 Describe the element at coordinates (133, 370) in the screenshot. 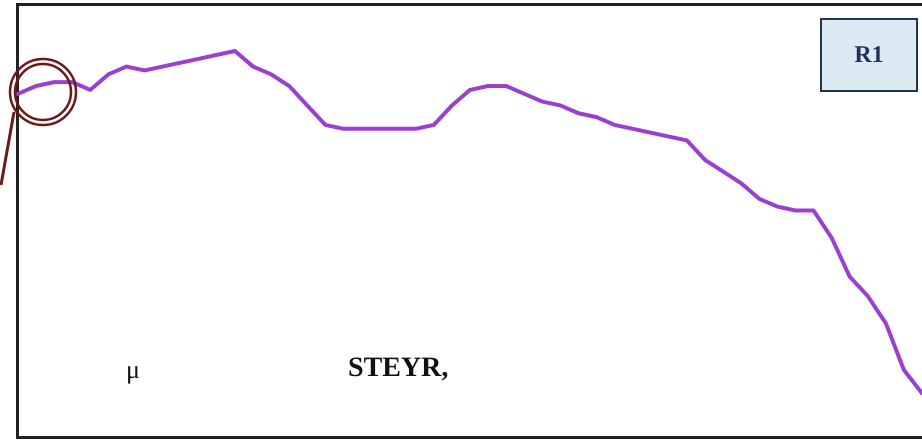

I see `annotation: μ` at that location.